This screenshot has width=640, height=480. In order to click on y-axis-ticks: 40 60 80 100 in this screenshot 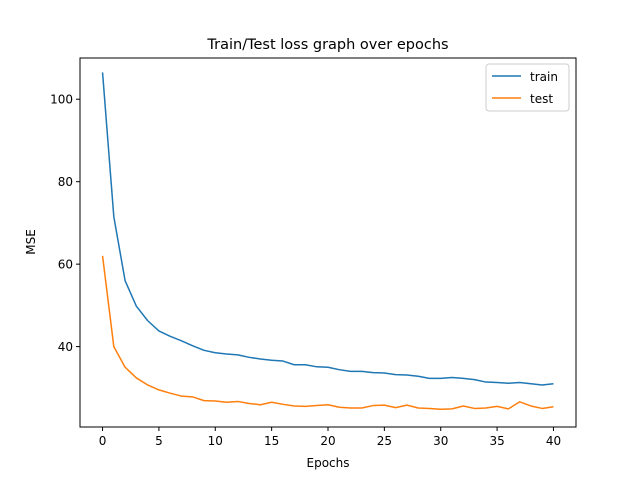, I will do `click(65, 223)`.